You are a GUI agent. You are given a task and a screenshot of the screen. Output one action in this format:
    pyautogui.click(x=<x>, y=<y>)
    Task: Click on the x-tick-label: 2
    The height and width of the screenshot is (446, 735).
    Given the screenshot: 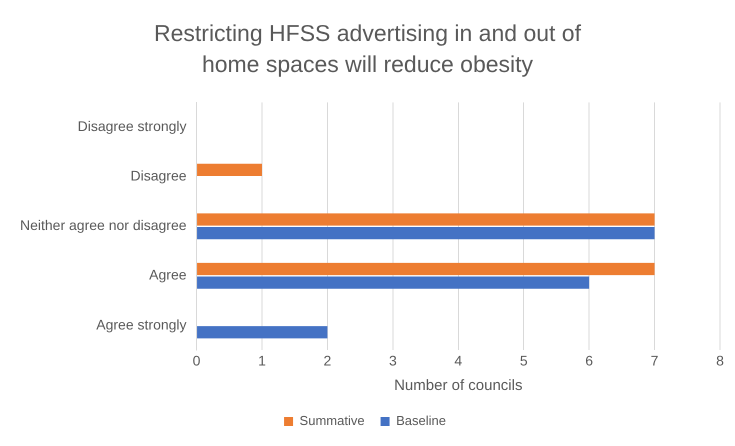 What is the action you would take?
    pyautogui.click(x=328, y=360)
    